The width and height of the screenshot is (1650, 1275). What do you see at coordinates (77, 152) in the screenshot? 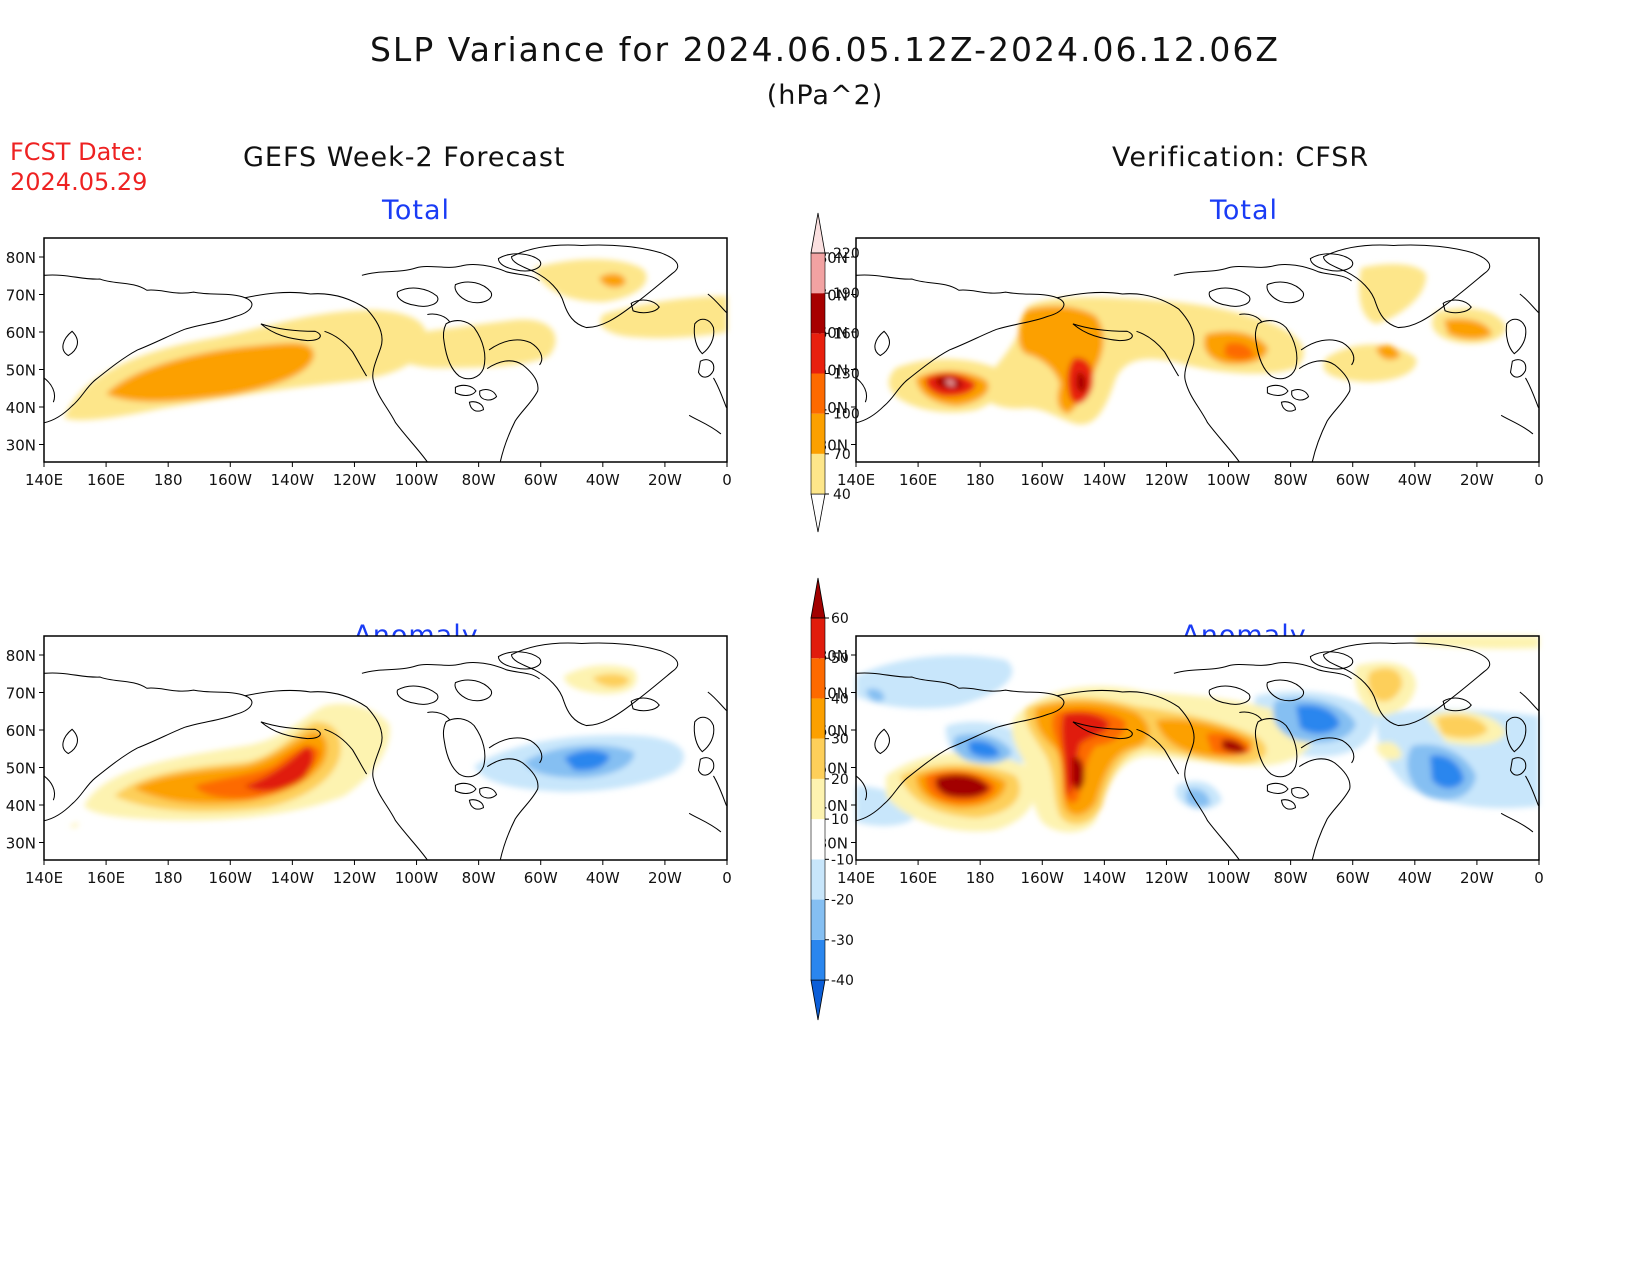
I see `fcst-date-label: FCST Date:` at bounding box center [77, 152].